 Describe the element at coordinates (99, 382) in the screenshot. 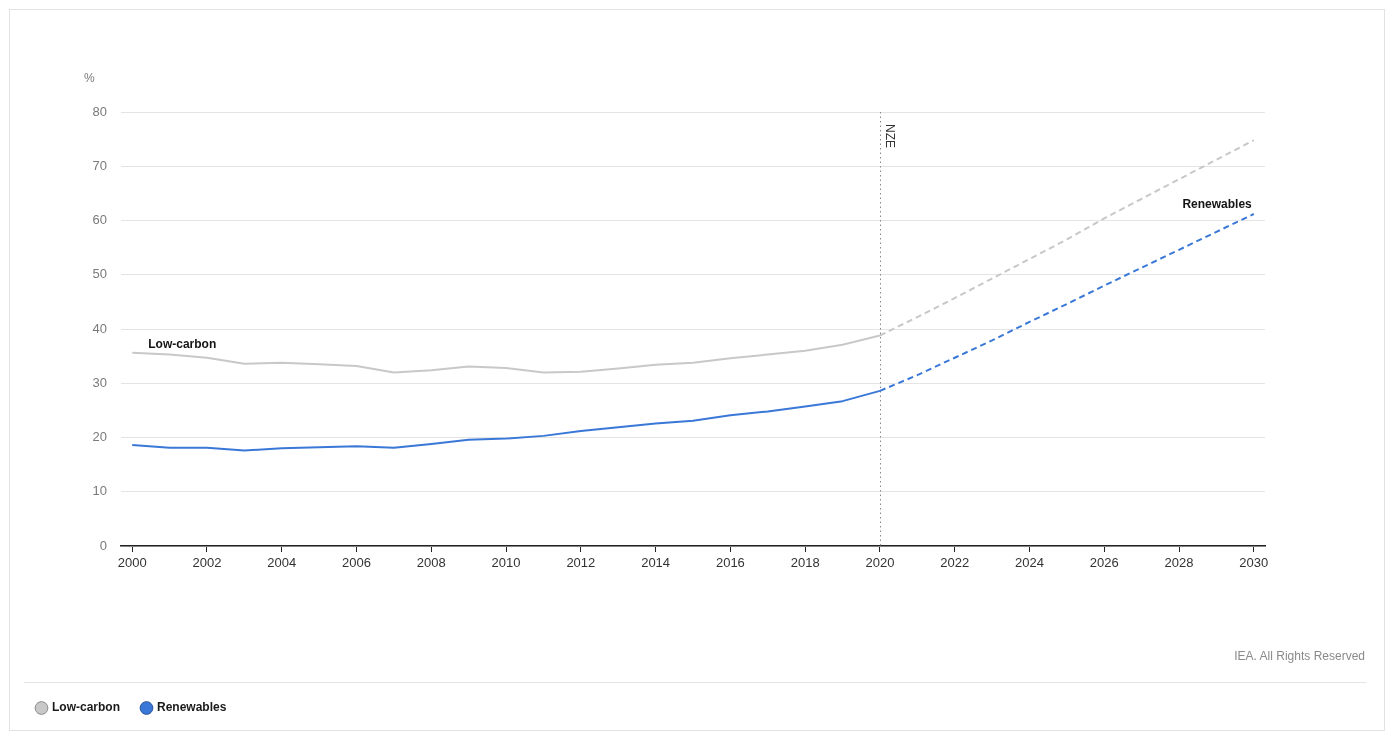

I see `y-tick-label: 30` at that location.